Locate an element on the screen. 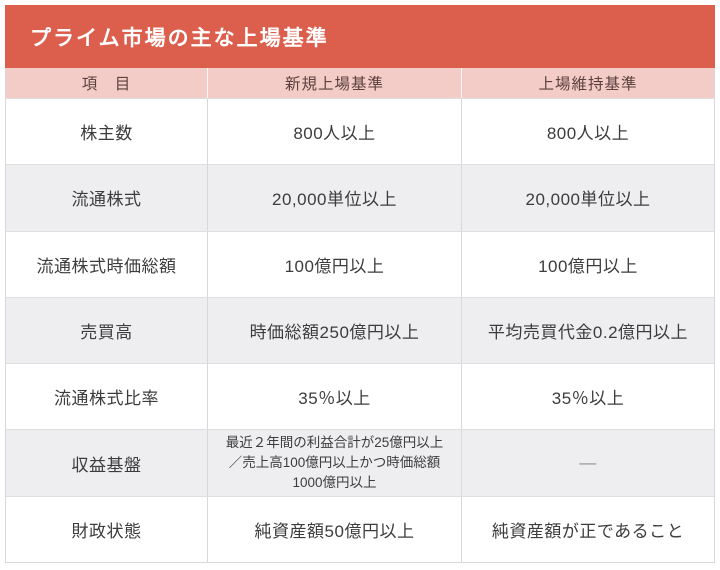 The width and height of the screenshot is (720, 570). cell-new-criteria: 20,000単位以上 is located at coordinates (335, 198).